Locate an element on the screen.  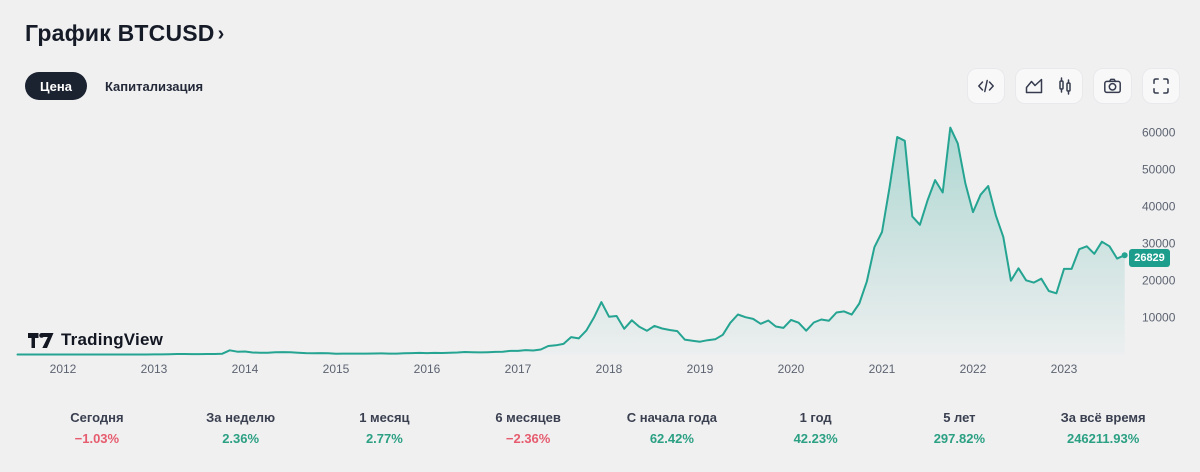
controls-row: Цена Капитализация is located at coordinates (602, 86).